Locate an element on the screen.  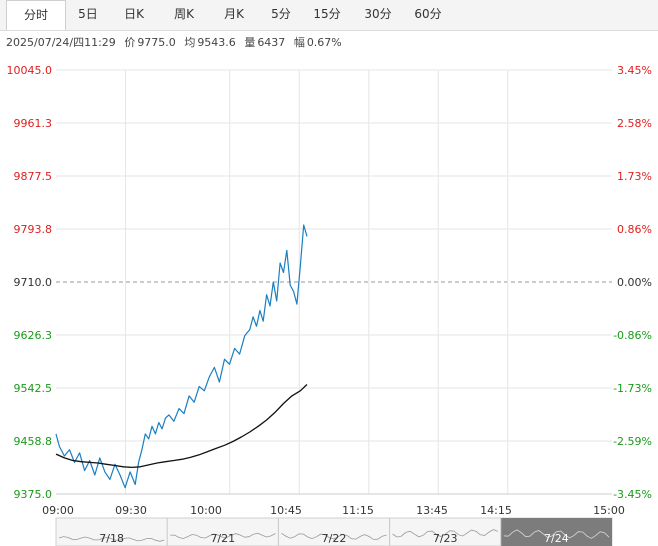
overview-date-label: 7/22 is located at coordinates (334, 538).